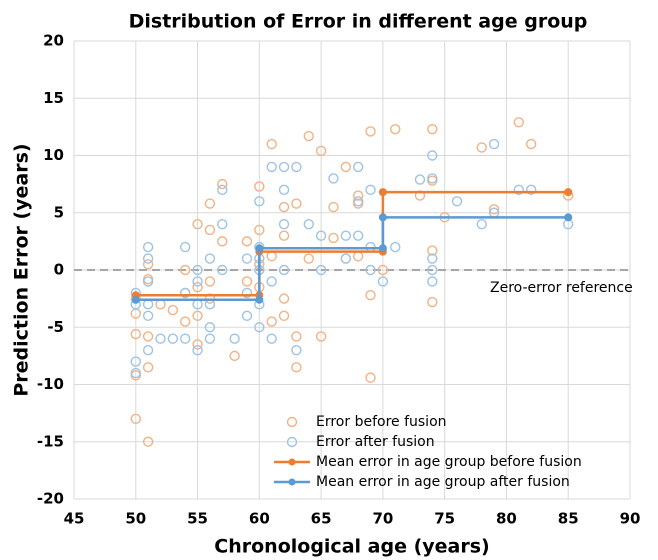 The height and width of the screenshot is (560, 658). Describe the element at coordinates (506, 519) in the screenshot. I see `x-tick-label: 80` at that location.